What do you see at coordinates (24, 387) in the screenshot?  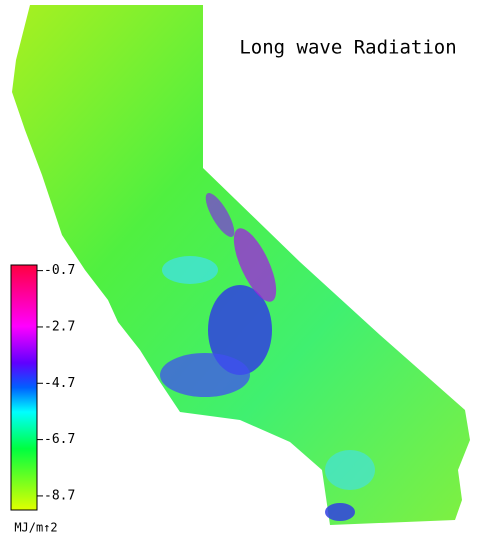 I see `colorbar` at bounding box center [24, 387].